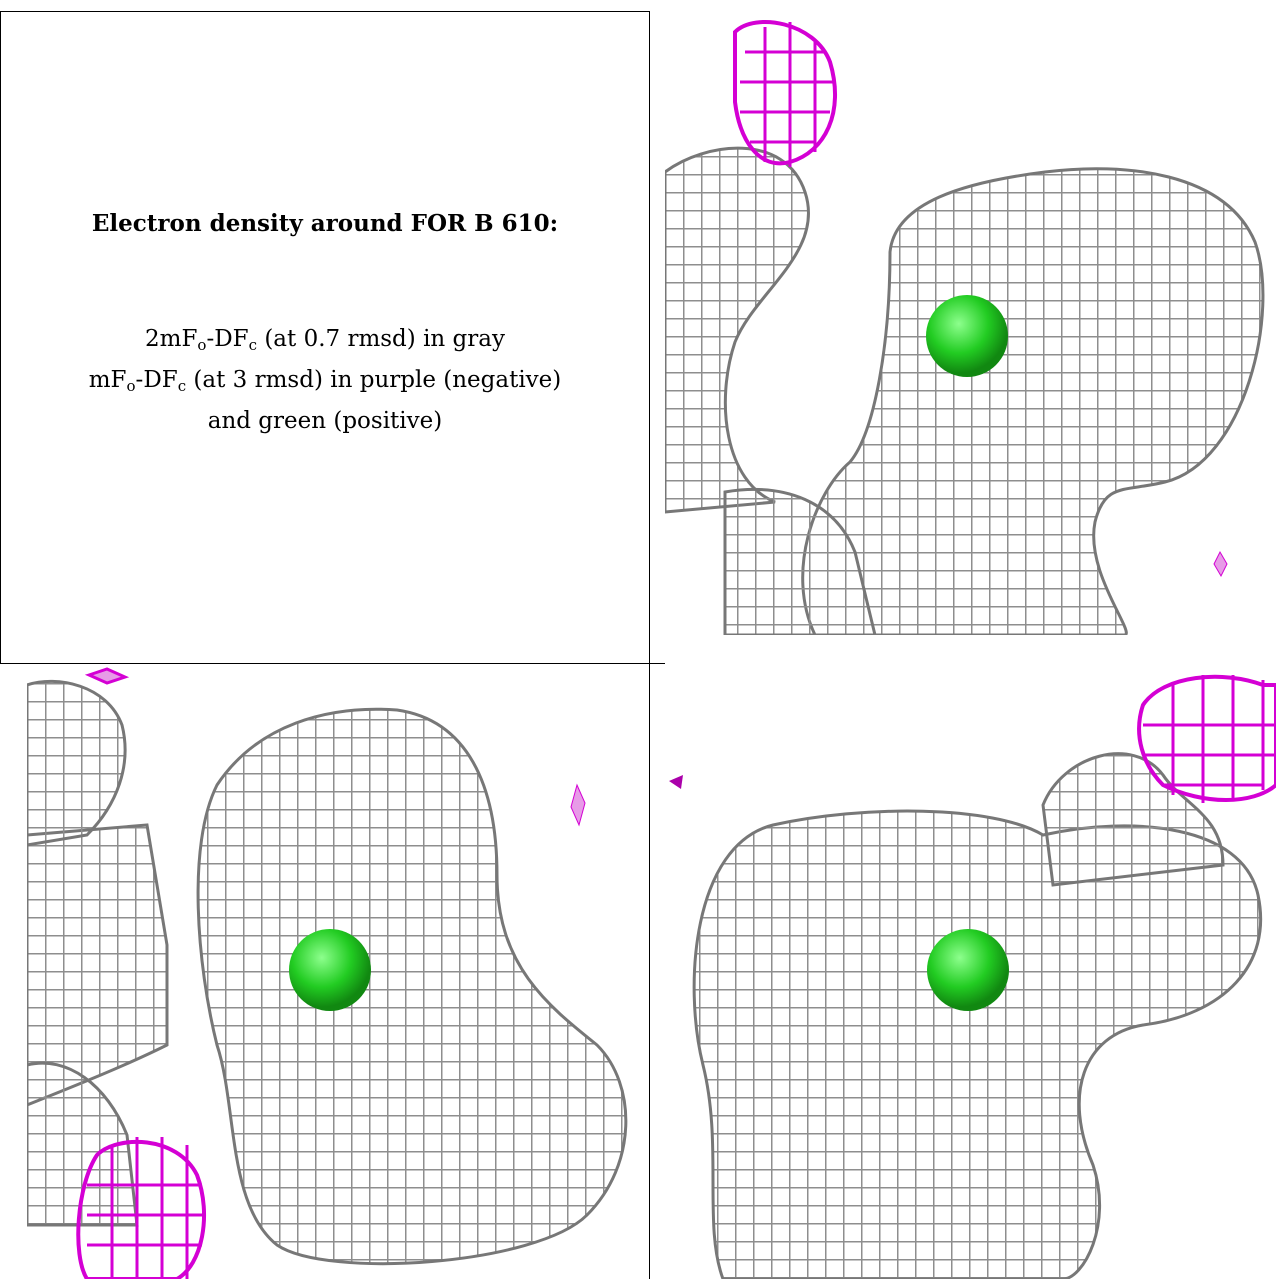 The height and width of the screenshot is (1279, 1276). What do you see at coordinates (77, 763) in the screenshot?
I see `mesh-blob-upper-left` at bounding box center [77, 763].